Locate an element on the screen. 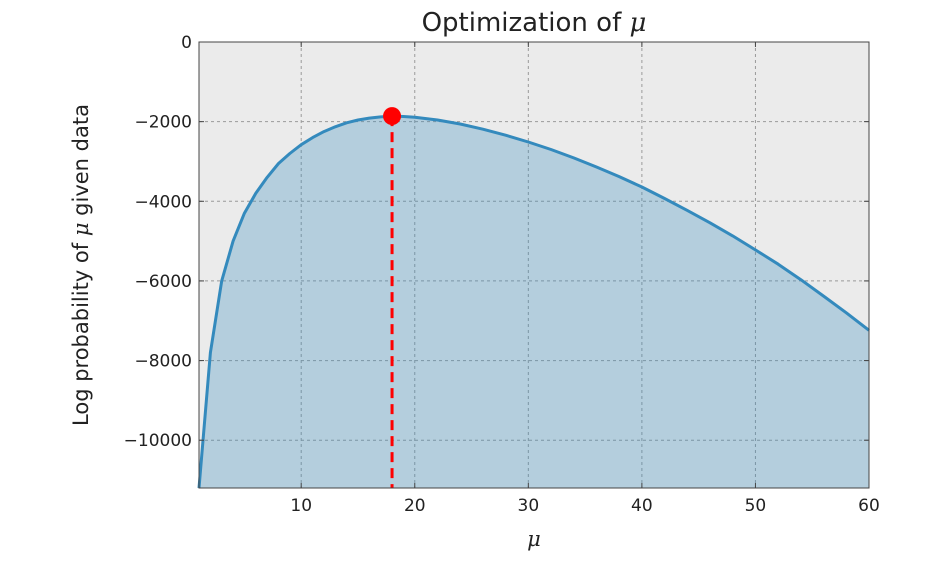 The height and width of the screenshot is (562, 930). y-tick-label: −6000 is located at coordinates (163, 282).